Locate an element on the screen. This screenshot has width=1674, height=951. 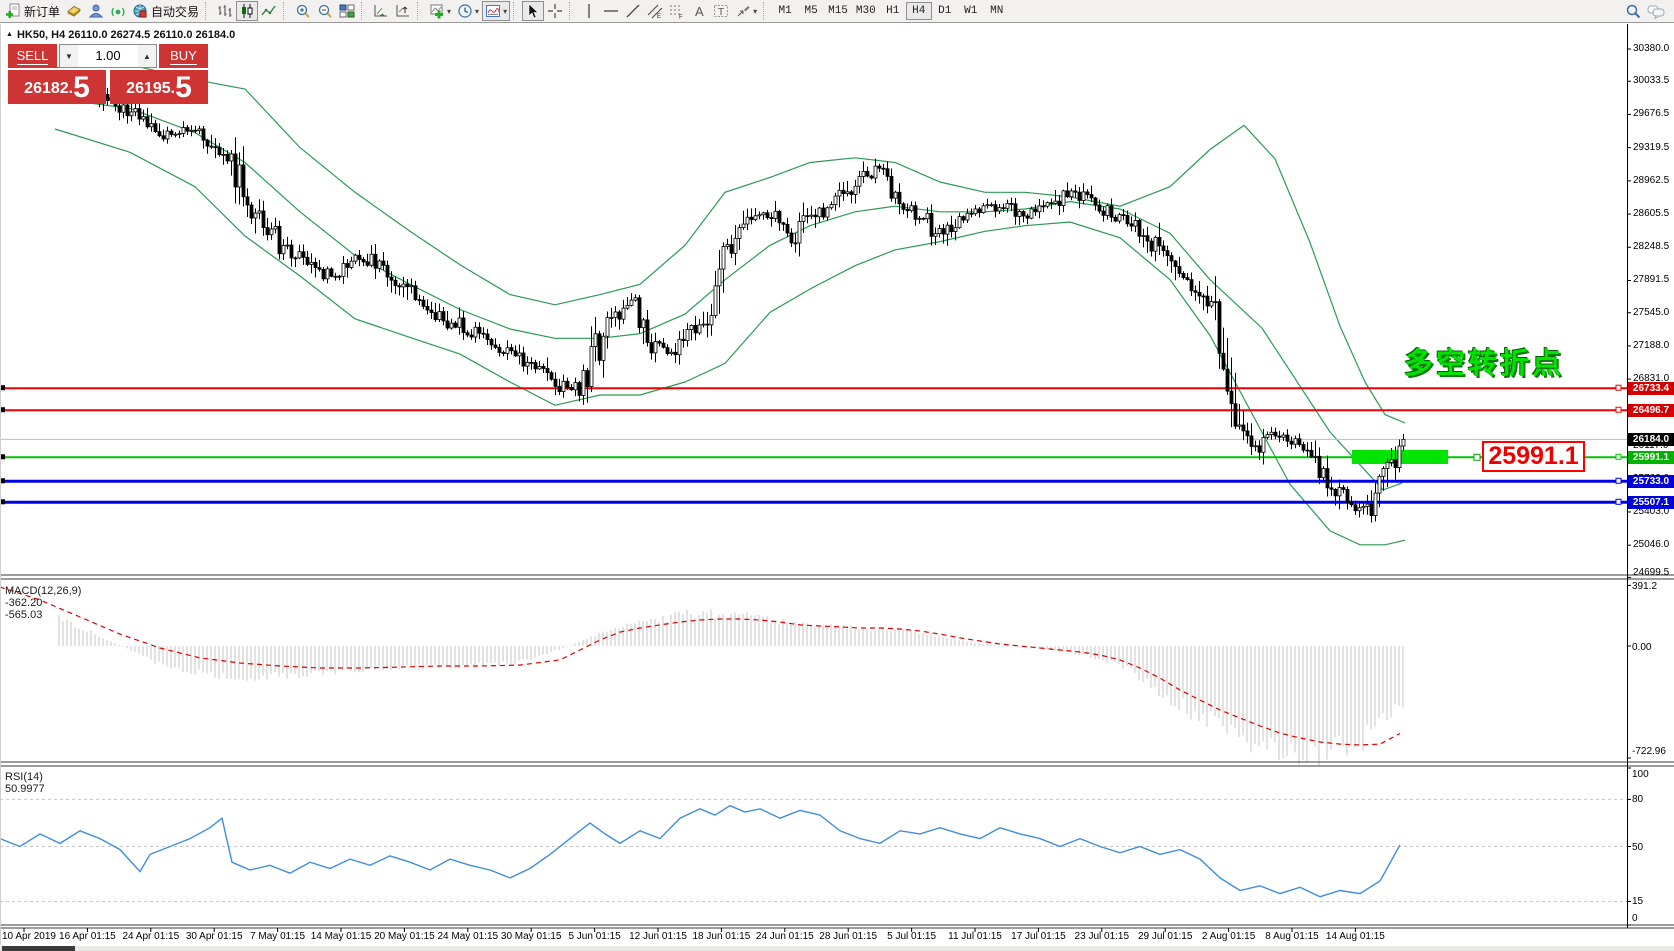
auto-scroll-button is located at coordinates (381, 11).